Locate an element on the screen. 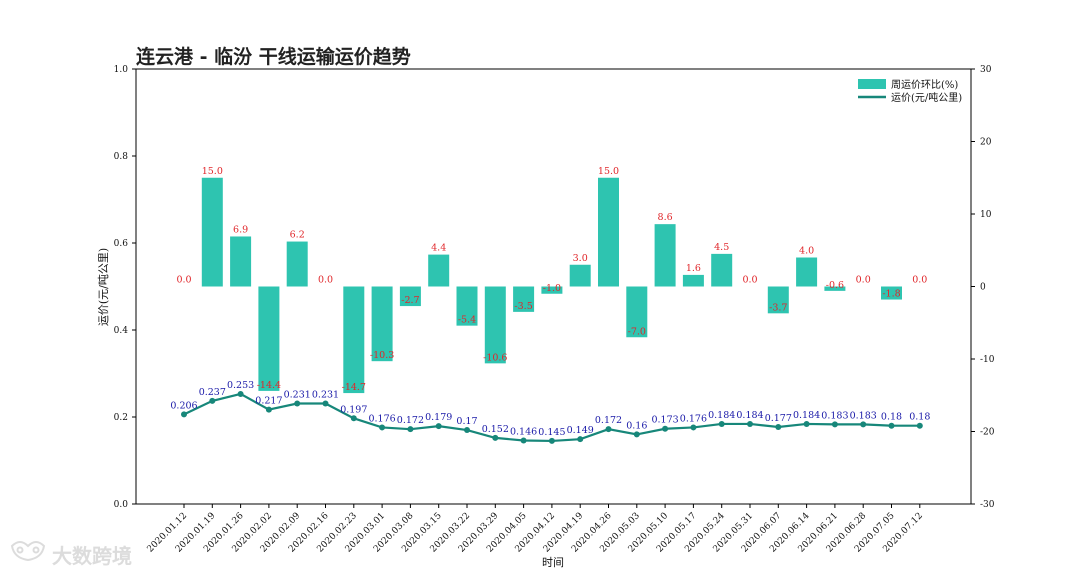 Image resolution: width=1080 pixels, height=576 pixels. left-tick-label: 0.4 is located at coordinates (121, 331).